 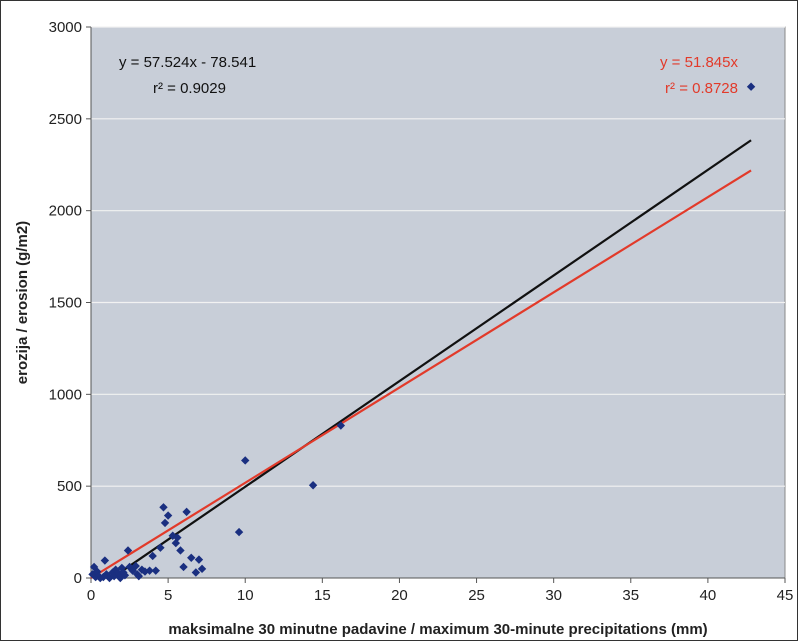 I want to click on y-axis-label: erozija / erosion (g/m2), so click(x=22, y=302).